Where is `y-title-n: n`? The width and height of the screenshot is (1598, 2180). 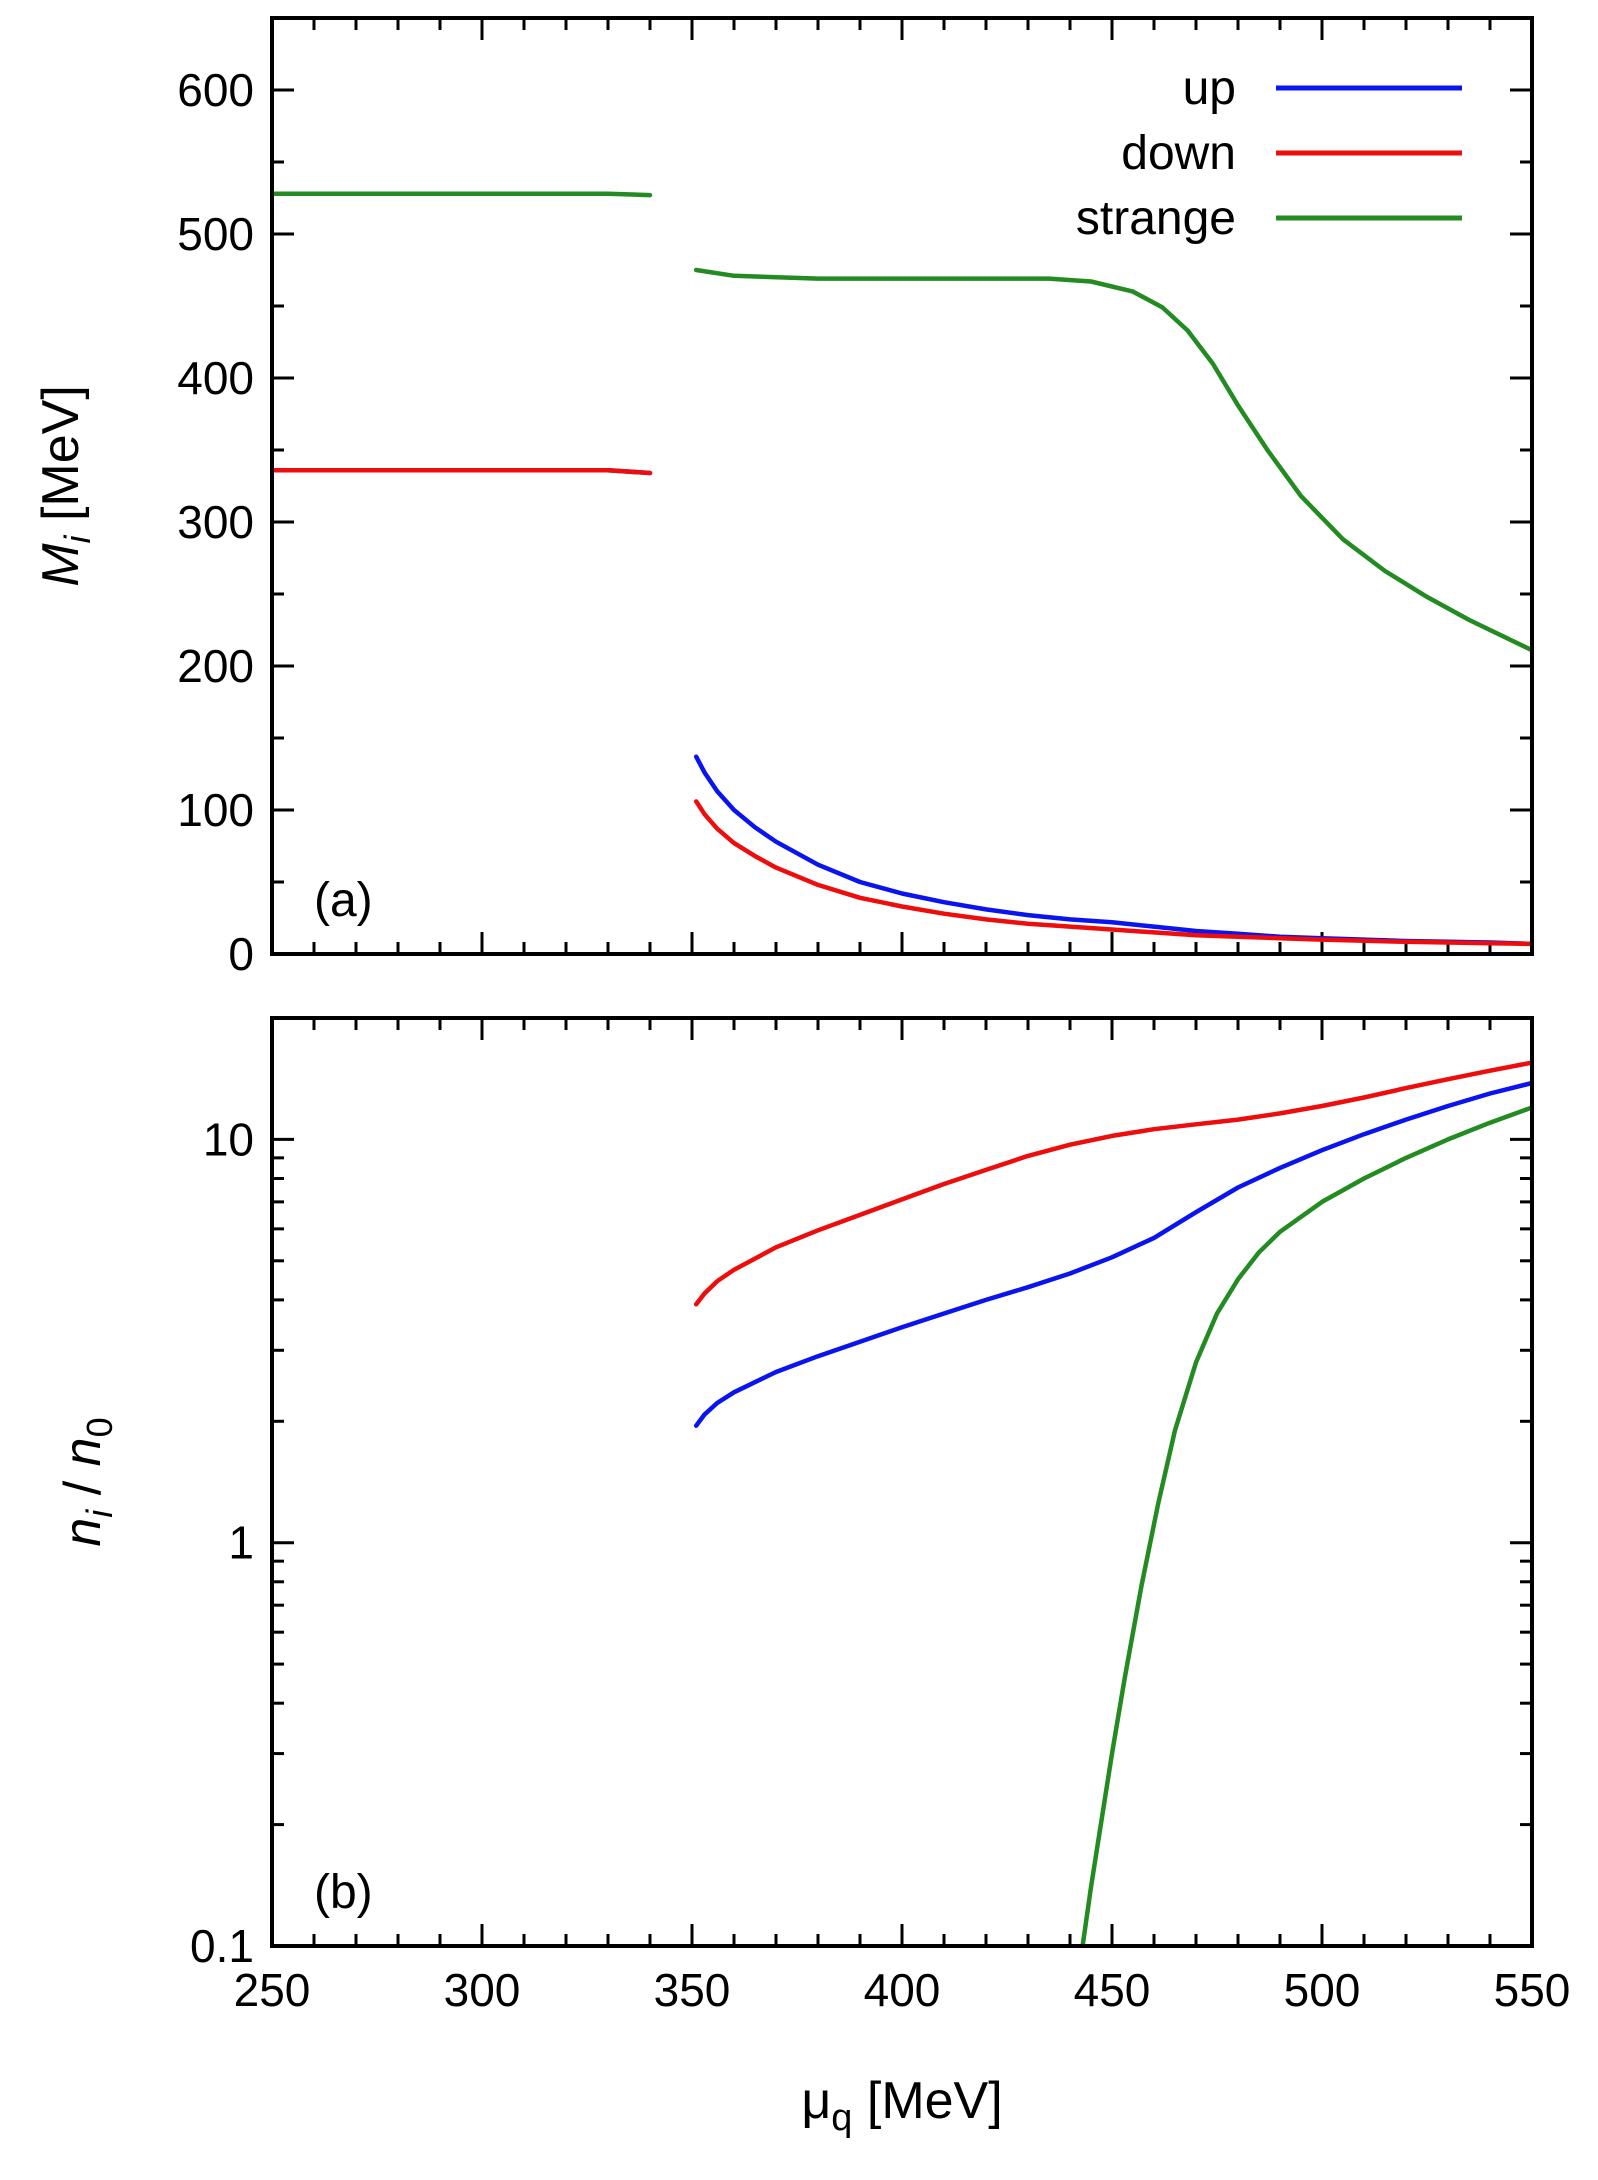
y-title-n: n is located at coordinates (83, 1532).